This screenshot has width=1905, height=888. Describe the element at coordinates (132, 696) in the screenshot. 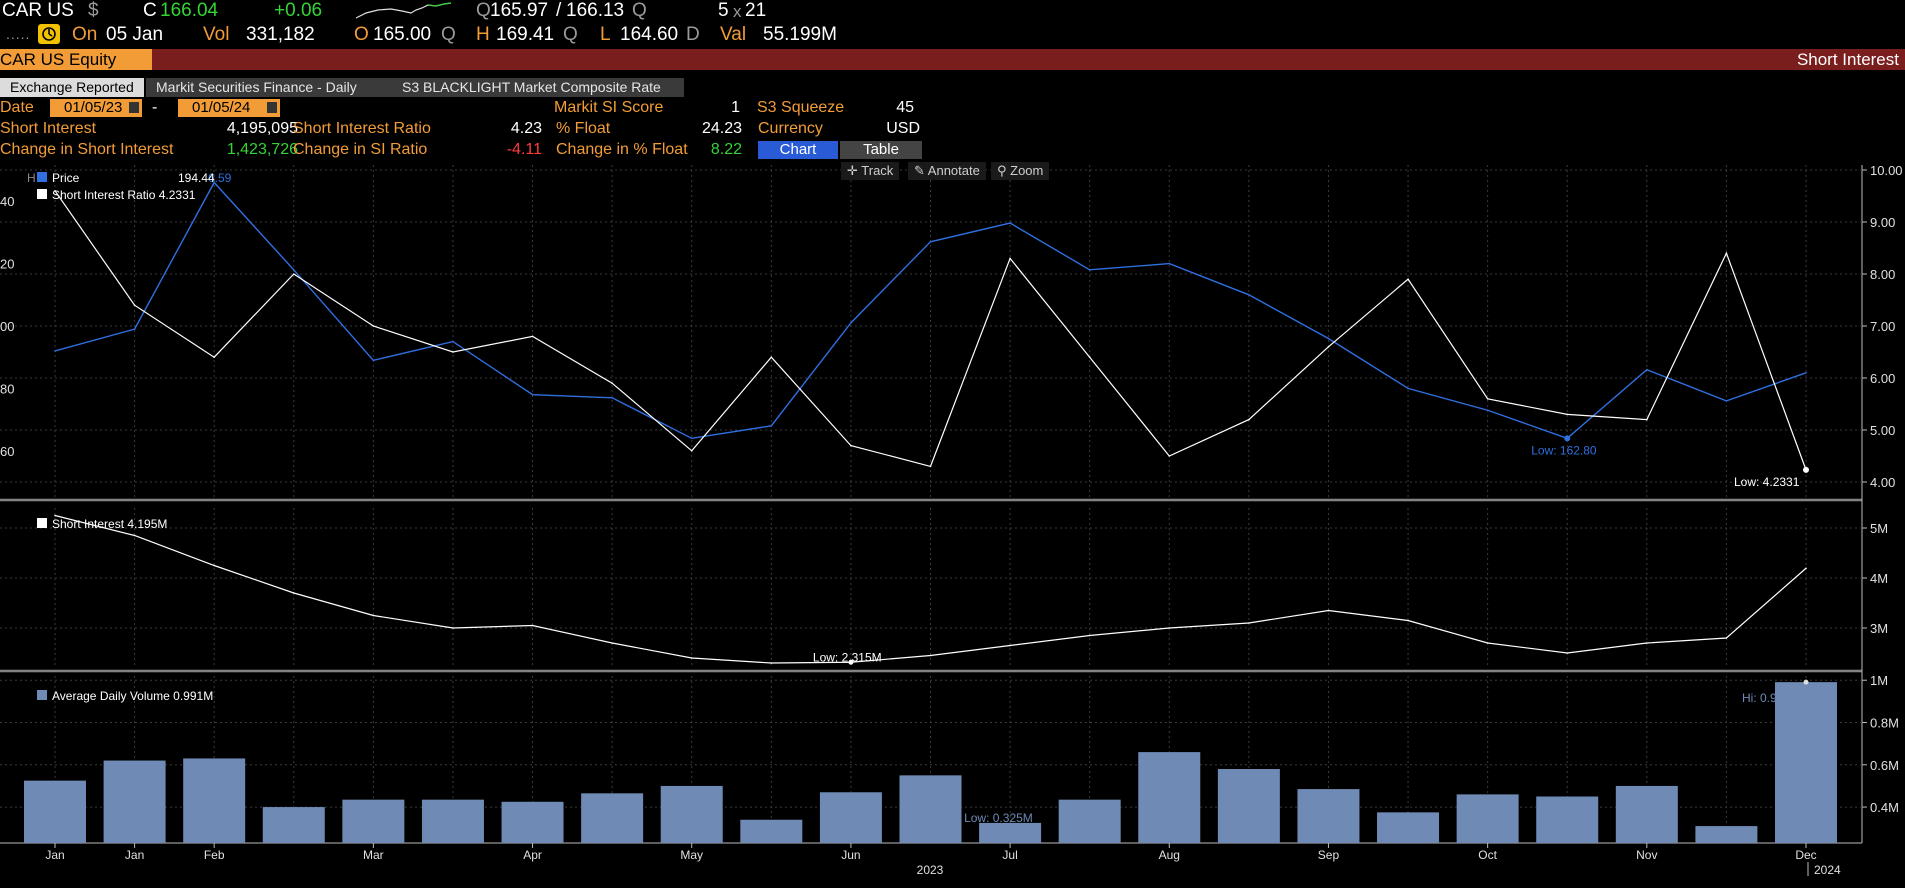

I see `legend-label-volume: Average Daily Volume 0.991M` at that location.